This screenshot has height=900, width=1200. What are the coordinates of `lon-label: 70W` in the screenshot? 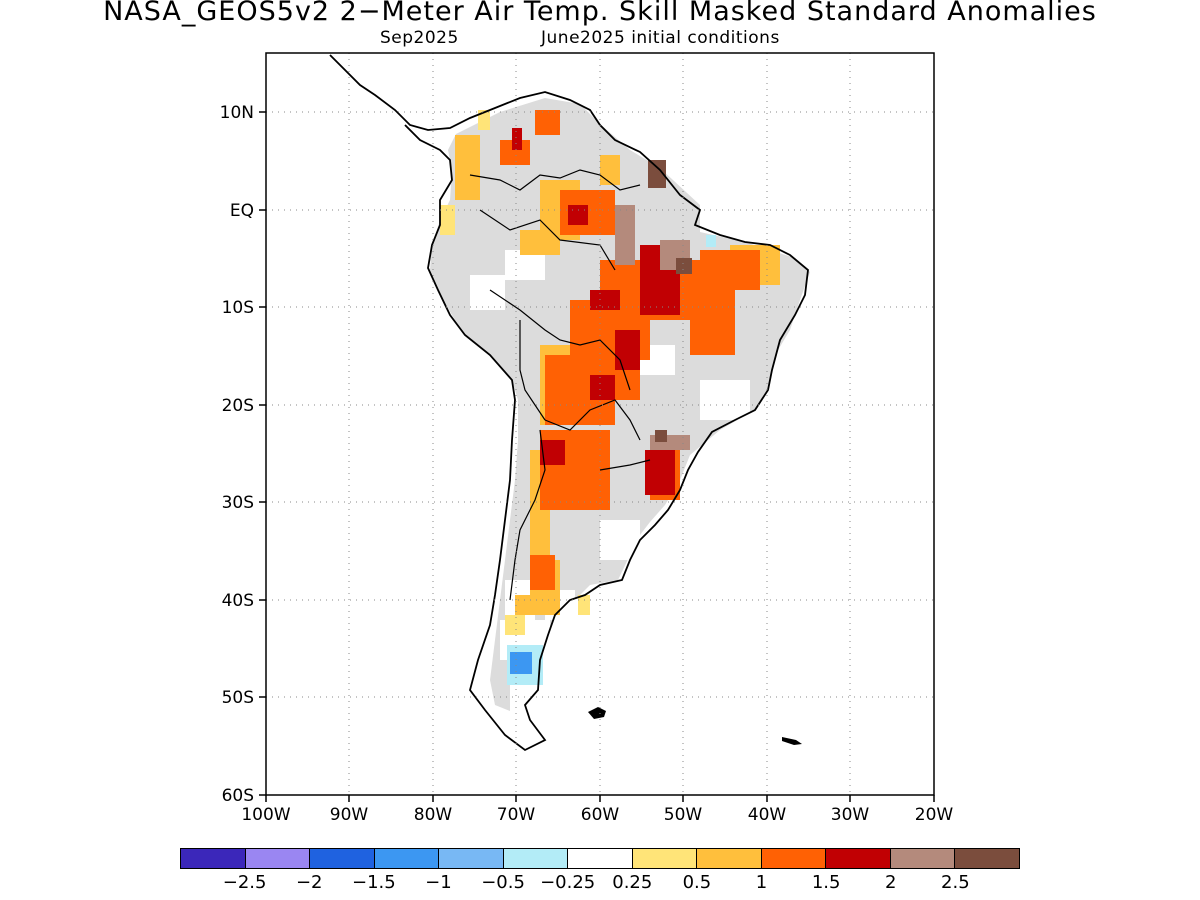 It's located at (516, 815).